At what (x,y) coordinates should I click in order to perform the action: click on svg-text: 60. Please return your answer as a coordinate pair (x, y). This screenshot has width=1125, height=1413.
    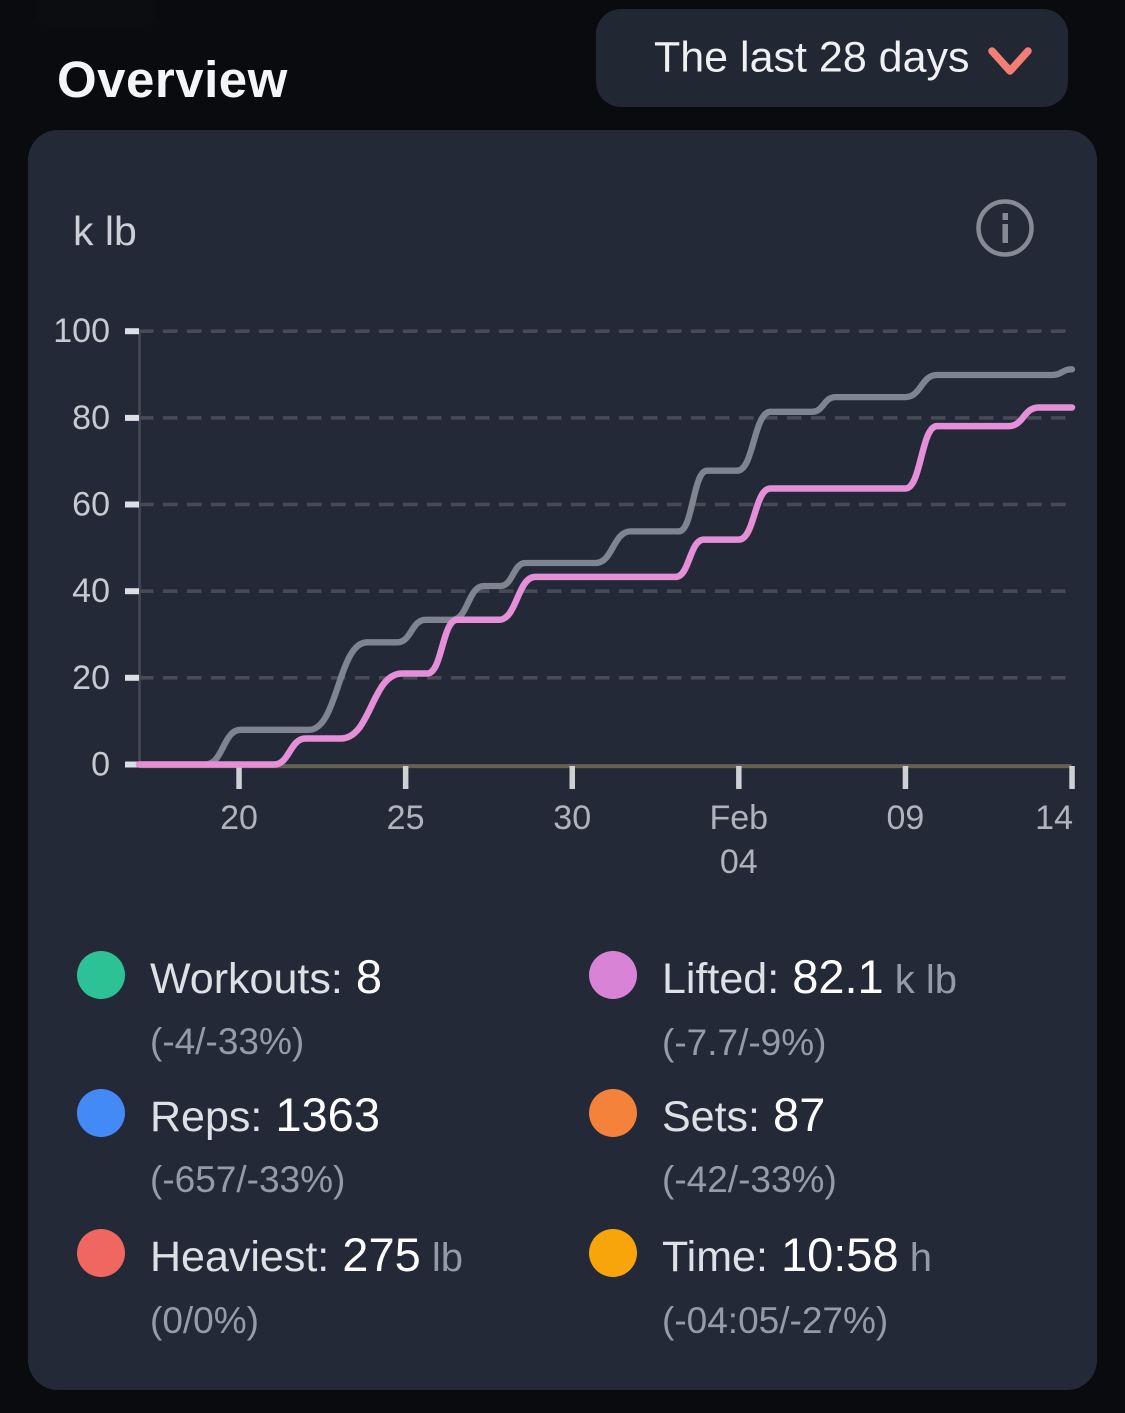
    Looking at the image, I should click on (91, 505).